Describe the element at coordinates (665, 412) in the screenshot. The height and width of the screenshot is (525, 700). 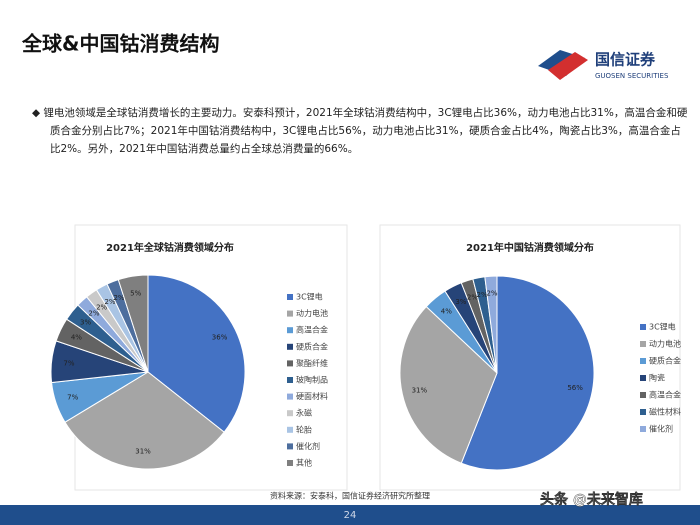
I see `legend-label: 磁性材料` at that location.